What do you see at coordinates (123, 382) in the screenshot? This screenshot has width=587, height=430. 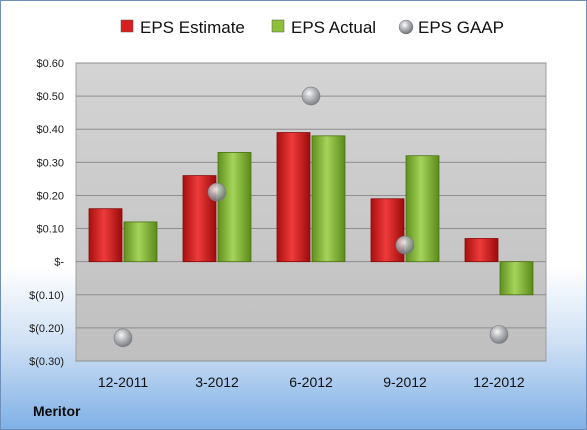 I see `x-tick-label: 12-2011` at bounding box center [123, 382].